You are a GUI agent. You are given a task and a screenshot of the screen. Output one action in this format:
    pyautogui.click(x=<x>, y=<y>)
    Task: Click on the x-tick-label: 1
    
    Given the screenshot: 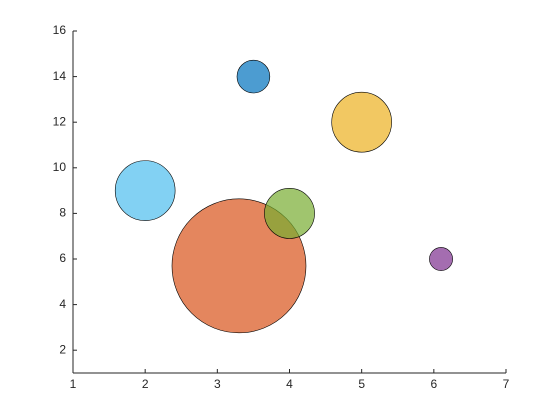 What is the action you would take?
    pyautogui.click(x=73, y=384)
    